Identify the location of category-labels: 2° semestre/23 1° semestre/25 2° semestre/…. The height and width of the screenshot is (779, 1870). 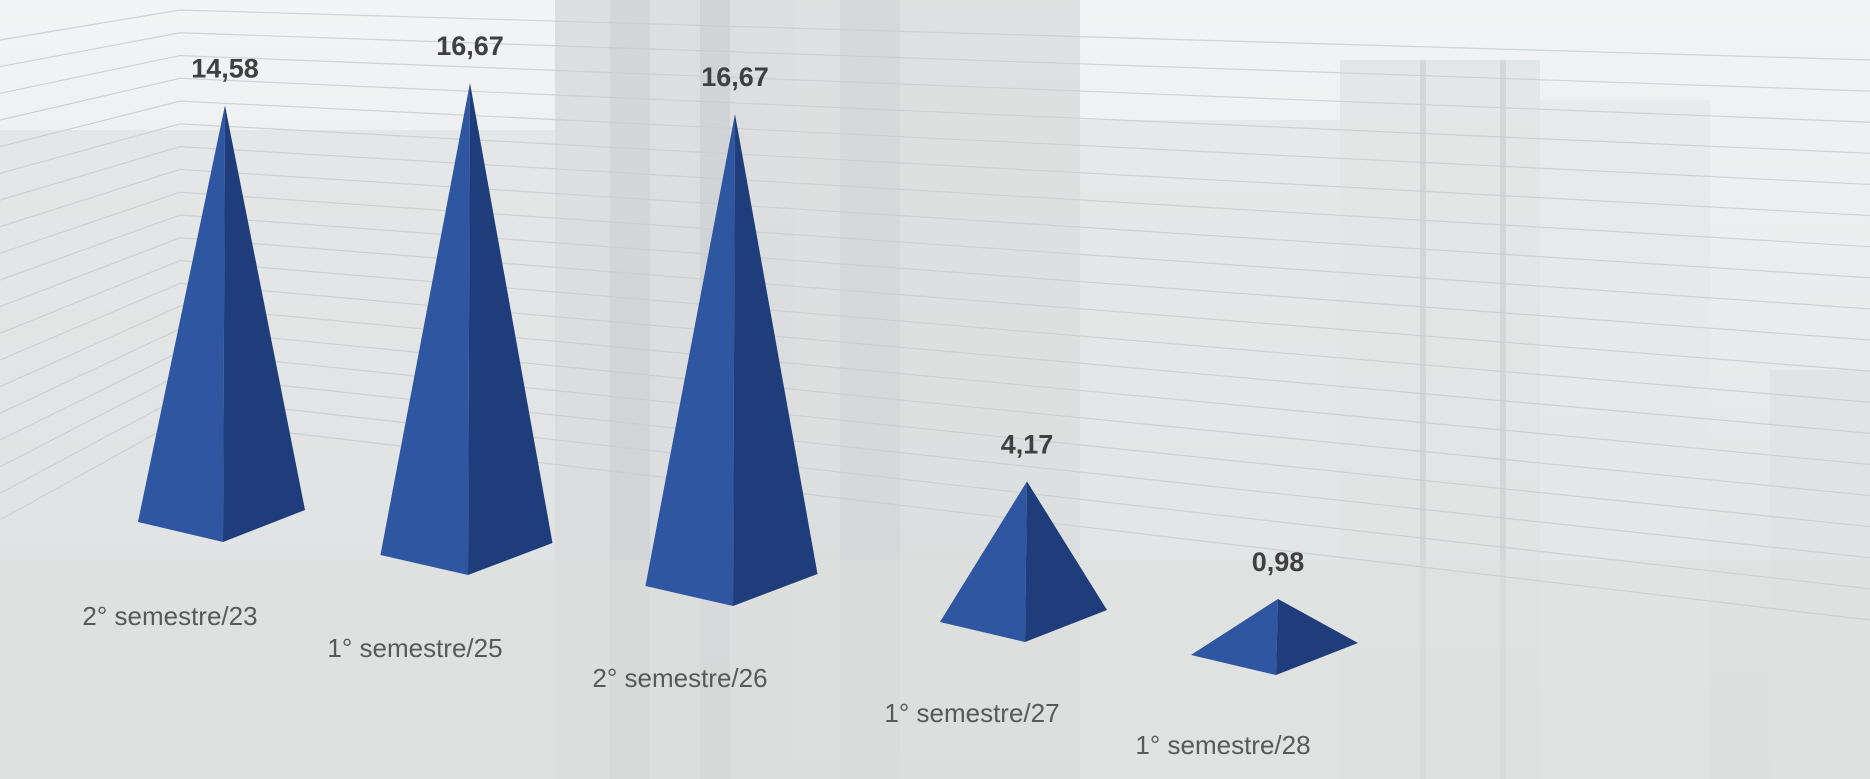
(696, 680).